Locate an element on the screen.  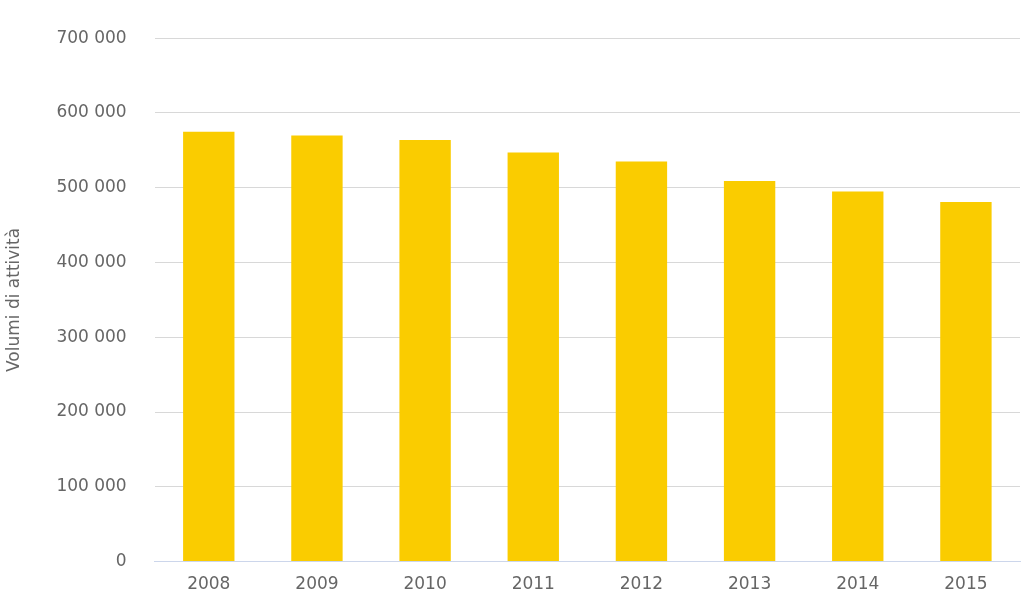
x-tick-label: 2014 is located at coordinates (858, 583).